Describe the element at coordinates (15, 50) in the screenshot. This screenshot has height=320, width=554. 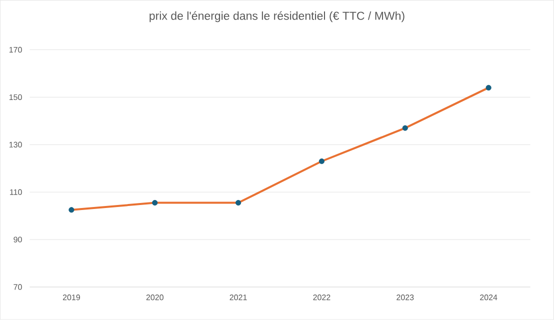
I see `y-tick-label: 170` at that location.